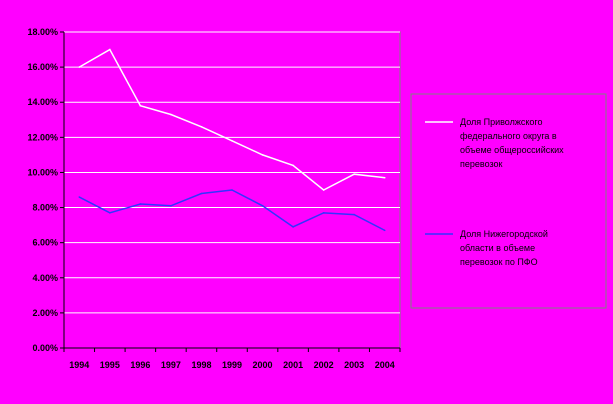 Image resolution: width=613 pixels, height=404 pixels. Describe the element at coordinates (45, 208) in the screenshot. I see `y-tick-label: 8.00%` at that location.